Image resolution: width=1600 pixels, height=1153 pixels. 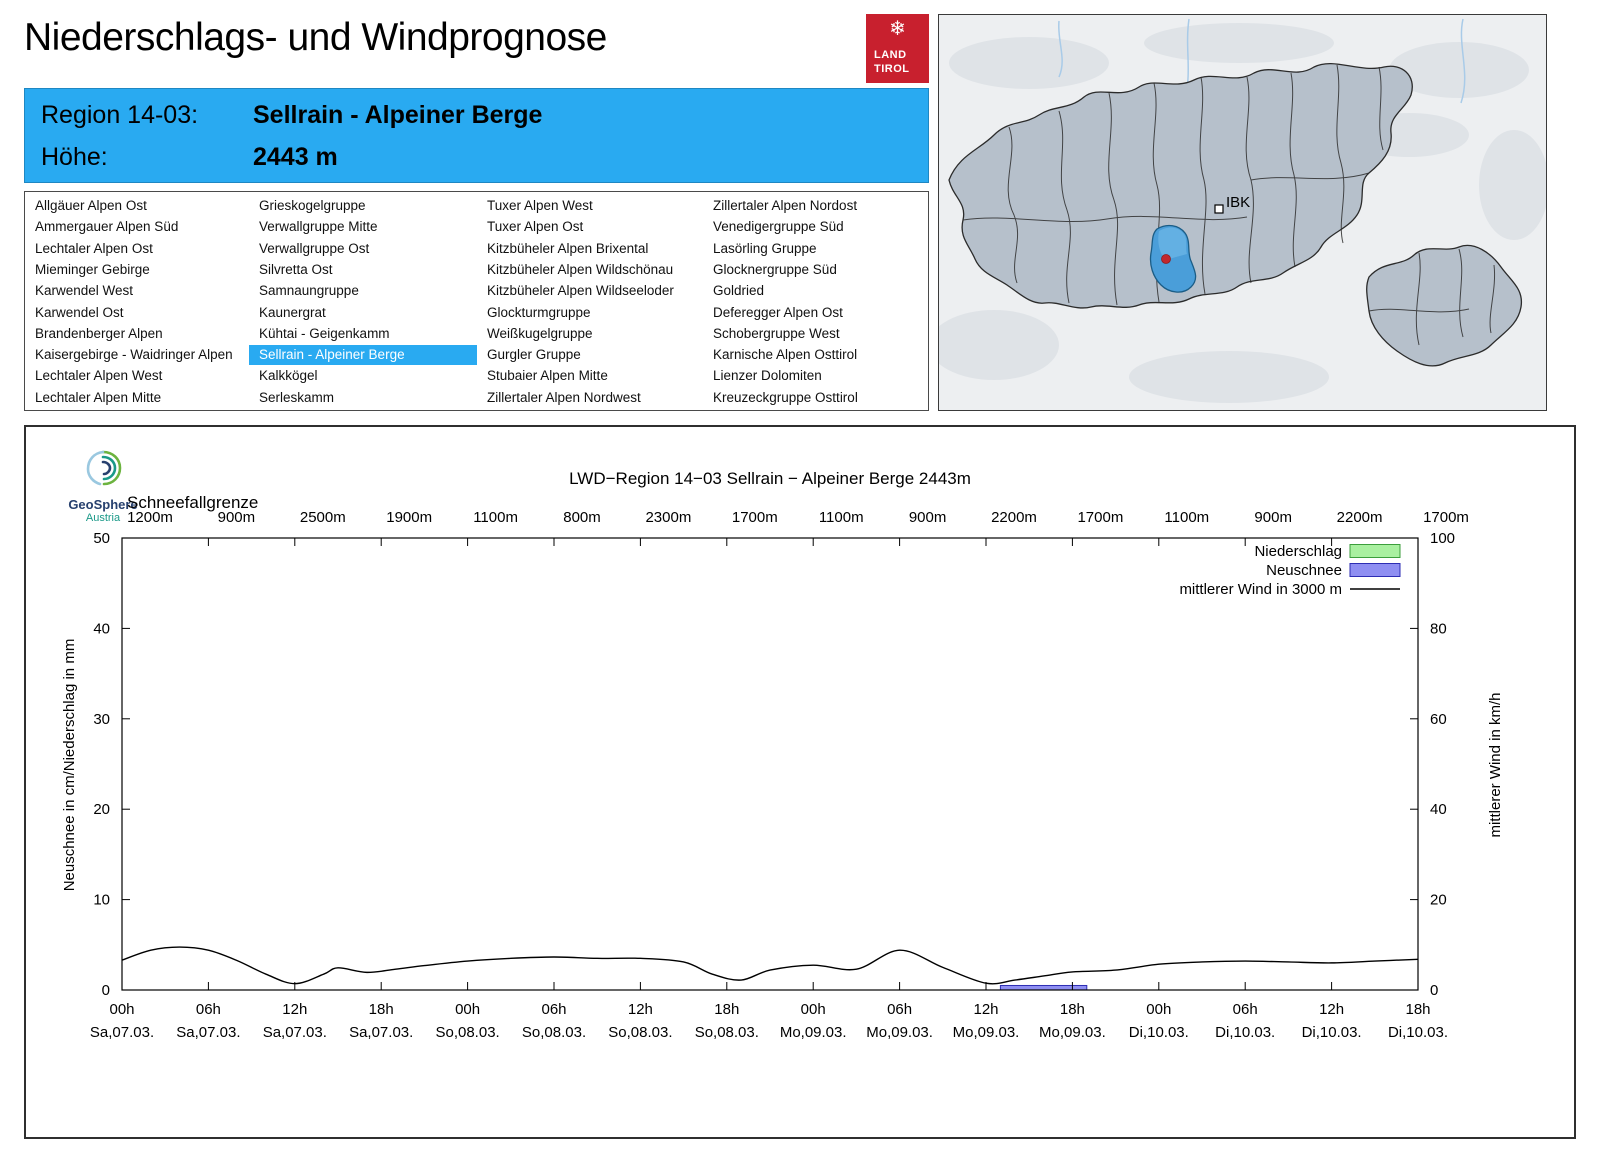 I want to click on region-list-item: Schobergruppe West, so click(x=776, y=333).